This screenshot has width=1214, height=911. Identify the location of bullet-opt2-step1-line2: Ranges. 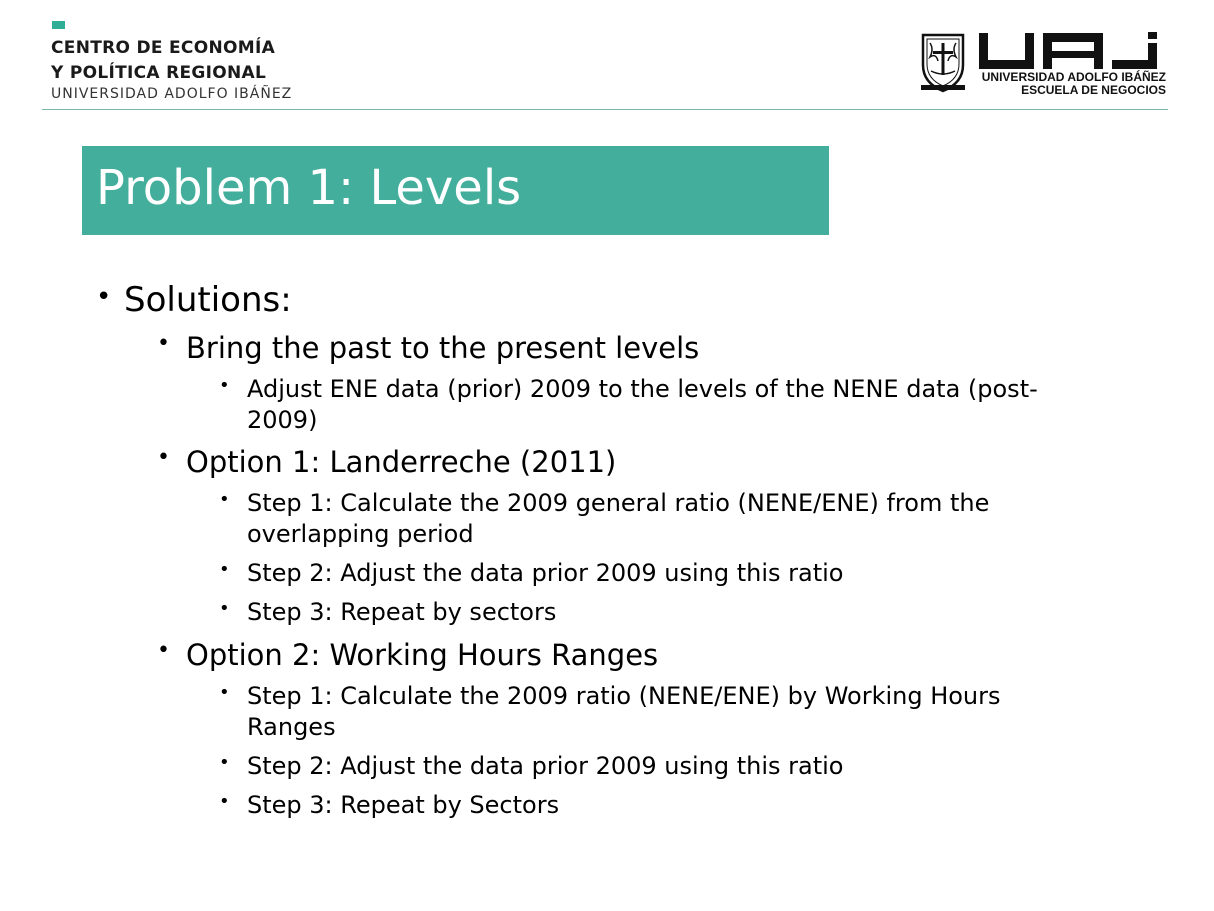
(291, 727).